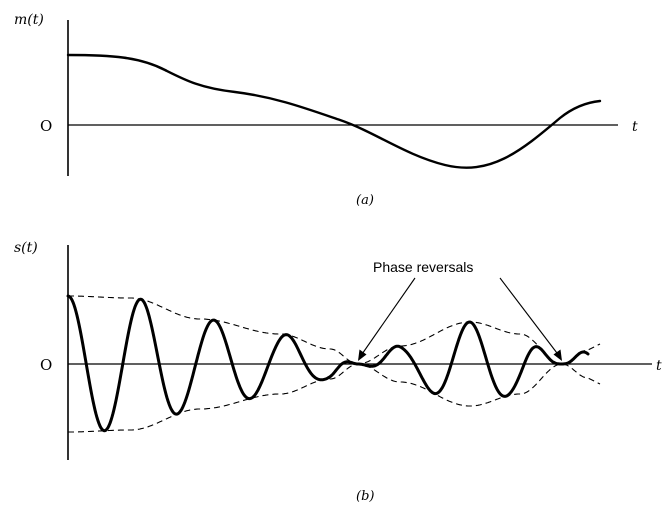  What do you see at coordinates (423, 267) in the screenshot?
I see `phase-reversals-label: Phase reversals` at bounding box center [423, 267].